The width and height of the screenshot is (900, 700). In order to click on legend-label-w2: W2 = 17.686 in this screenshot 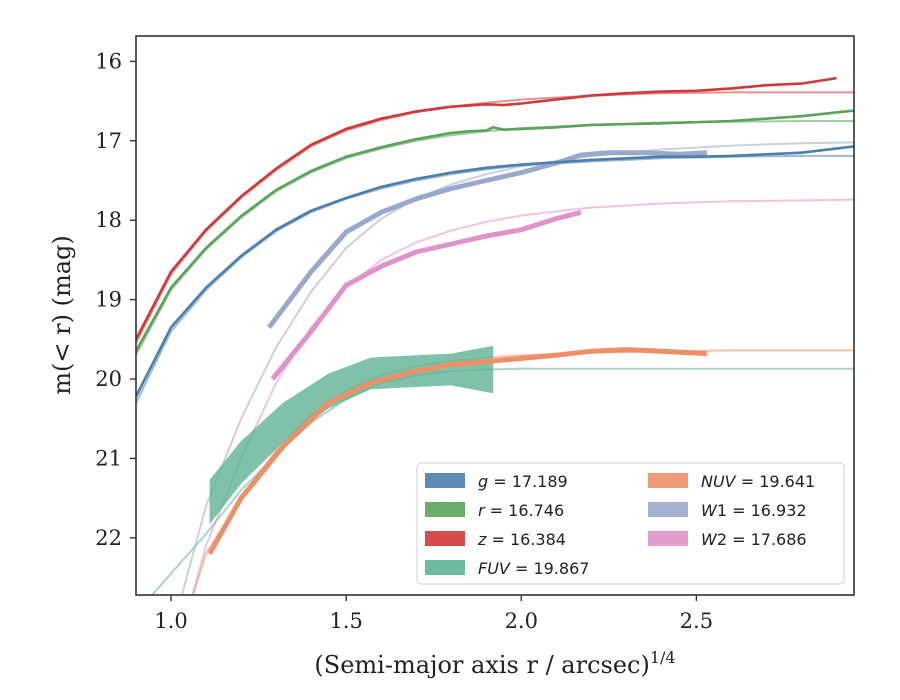, I will do `click(754, 539)`.